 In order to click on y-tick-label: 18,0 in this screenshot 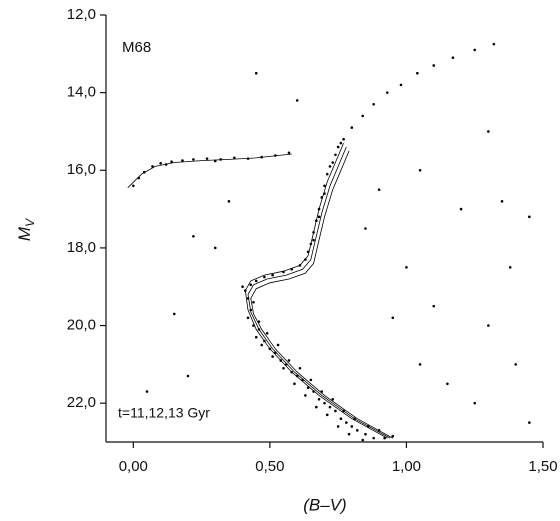, I will do `click(81, 247)`.